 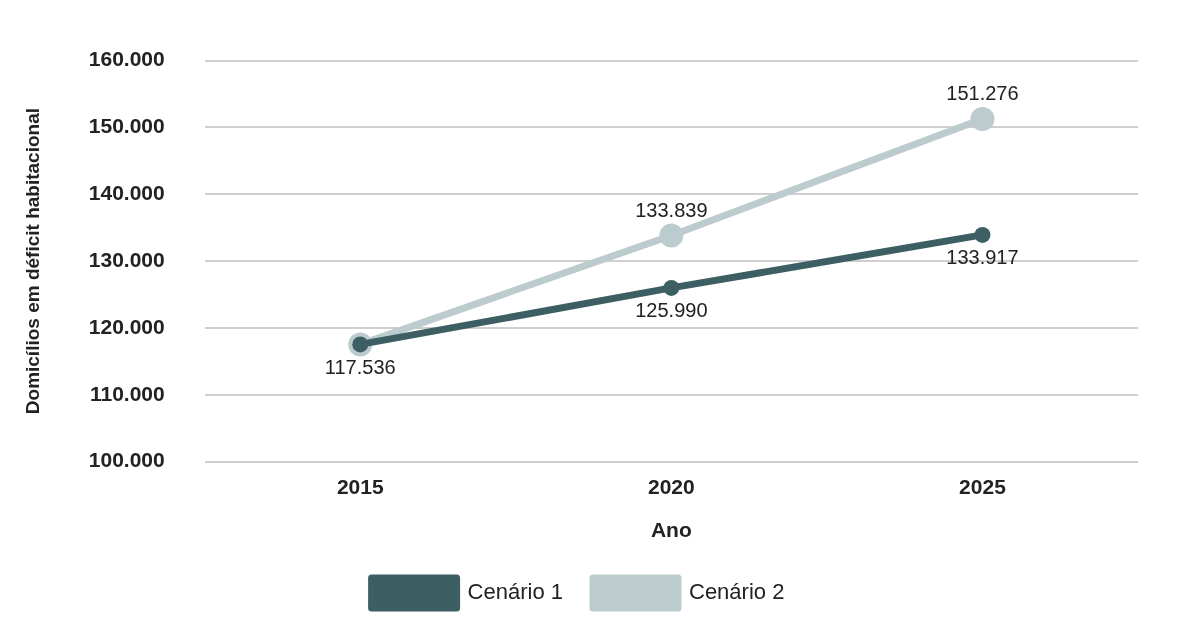 I want to click on y-tick-label: 150.000, so click(x=126, y=126).